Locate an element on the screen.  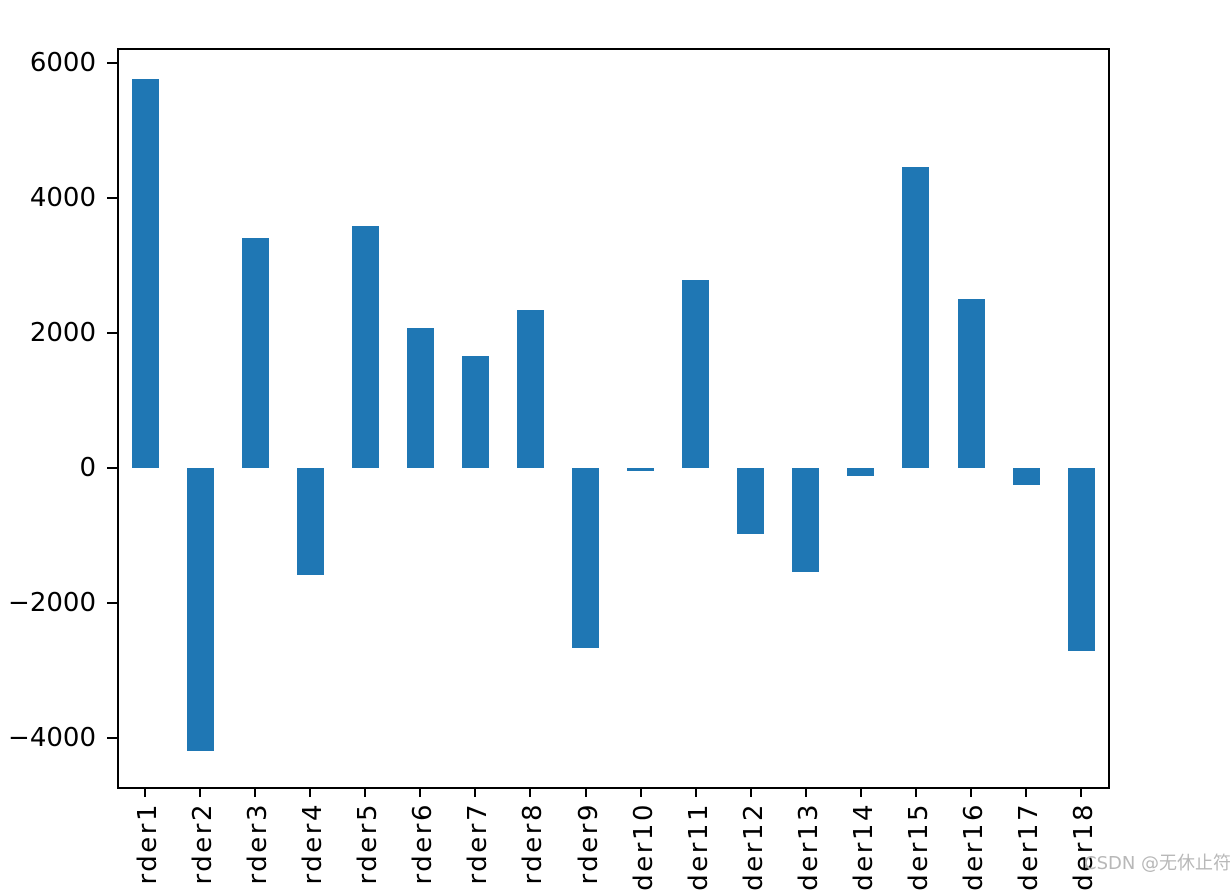
x-tick-rder5 is located at coordinates (365, 793).